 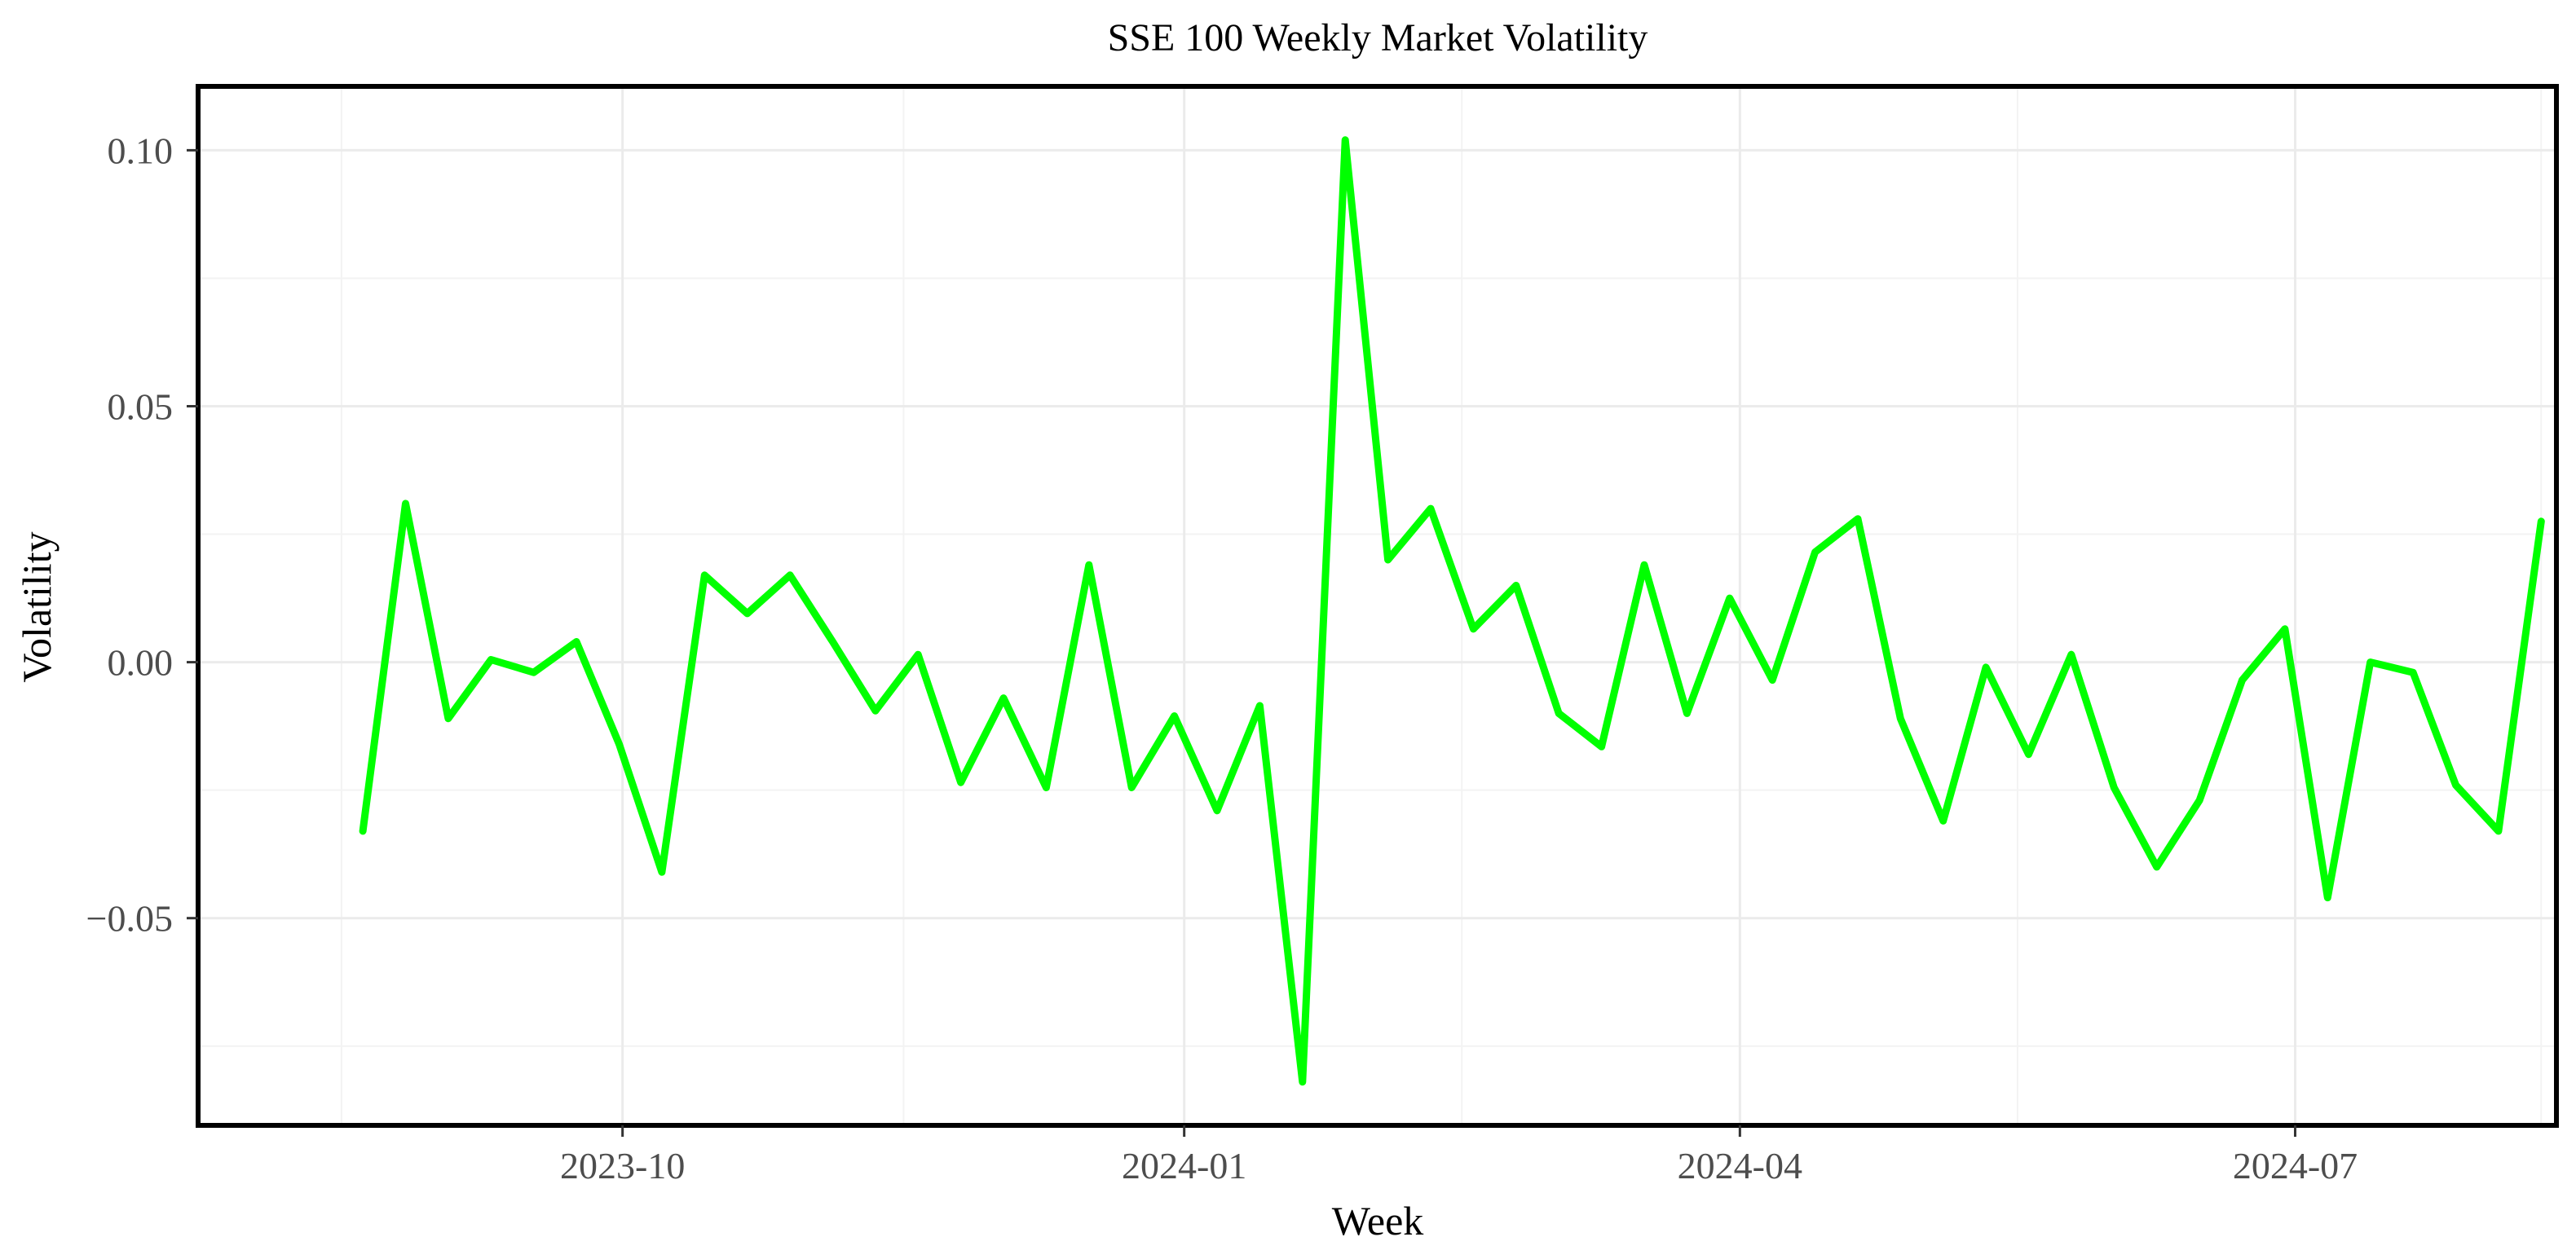 What do you see at coordinates (37, 606) in the screenshot?
I see `y-axis-title: Volatility` at bounding box center [37, 606].